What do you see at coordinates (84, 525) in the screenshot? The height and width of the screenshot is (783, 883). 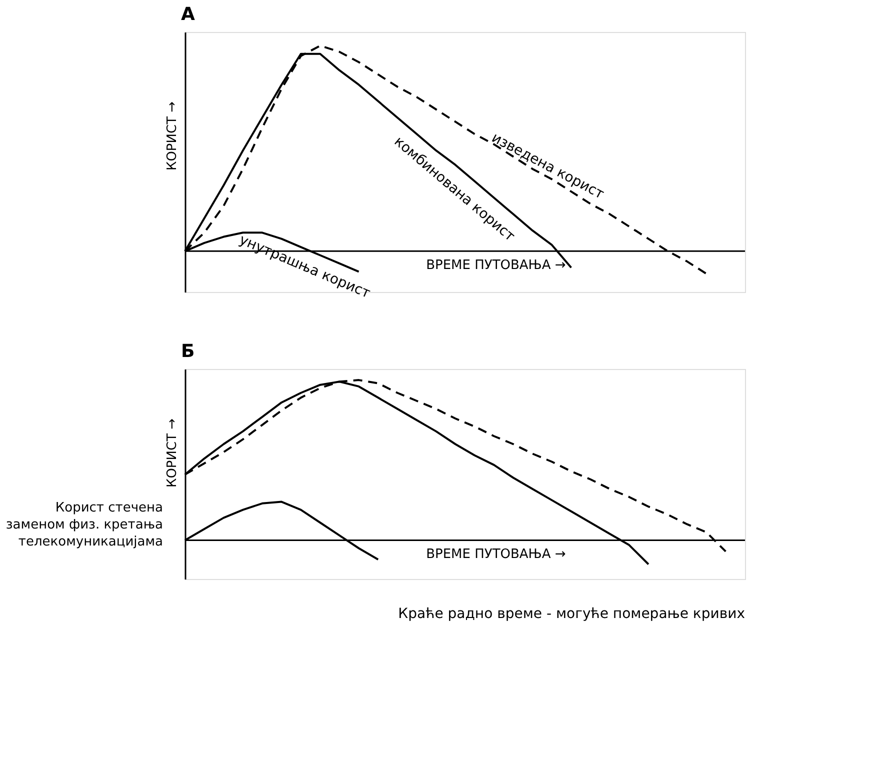 I see `text: Корист стечена заменом физ. кретања телекомуникацијама` at bounding box center [84, 525].